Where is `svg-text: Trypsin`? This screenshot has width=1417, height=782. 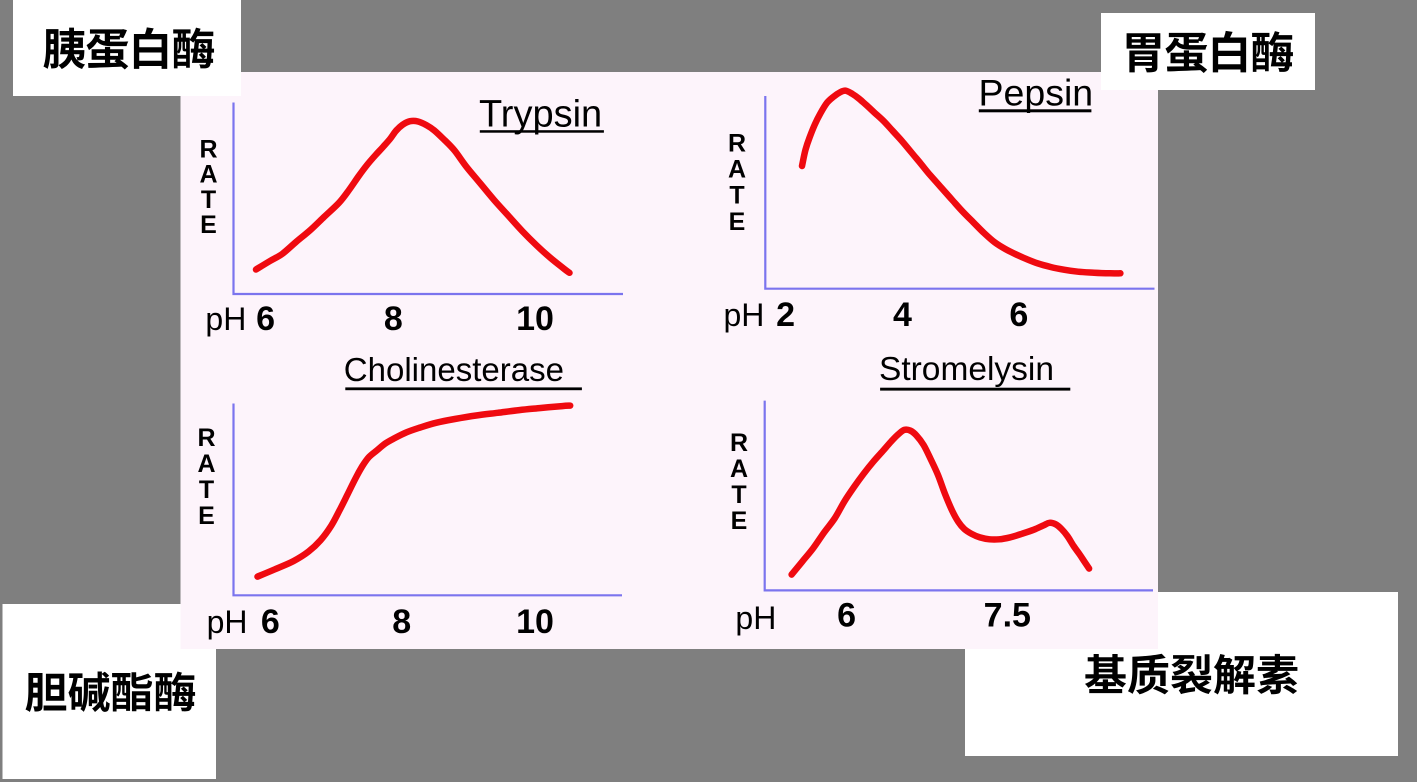 svg-text: Trypsin is located at coordinates (540, 115).